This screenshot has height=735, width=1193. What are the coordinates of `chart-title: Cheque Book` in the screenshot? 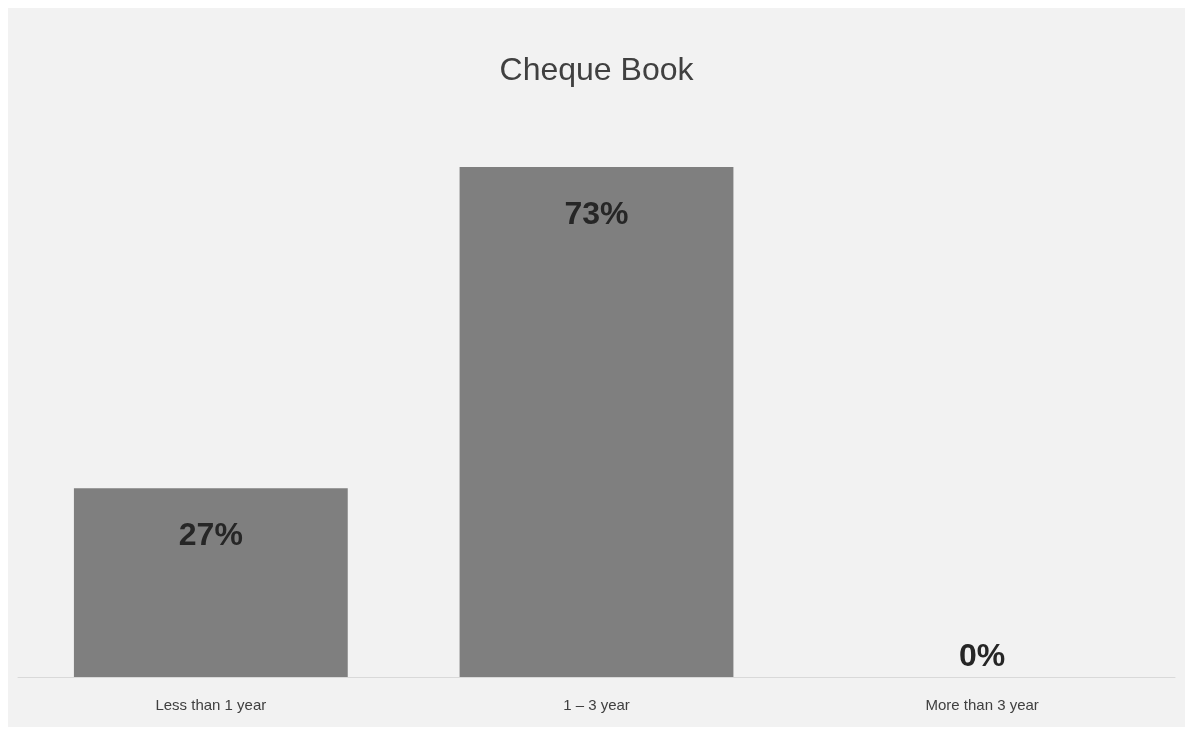 It's located at (597, 69).